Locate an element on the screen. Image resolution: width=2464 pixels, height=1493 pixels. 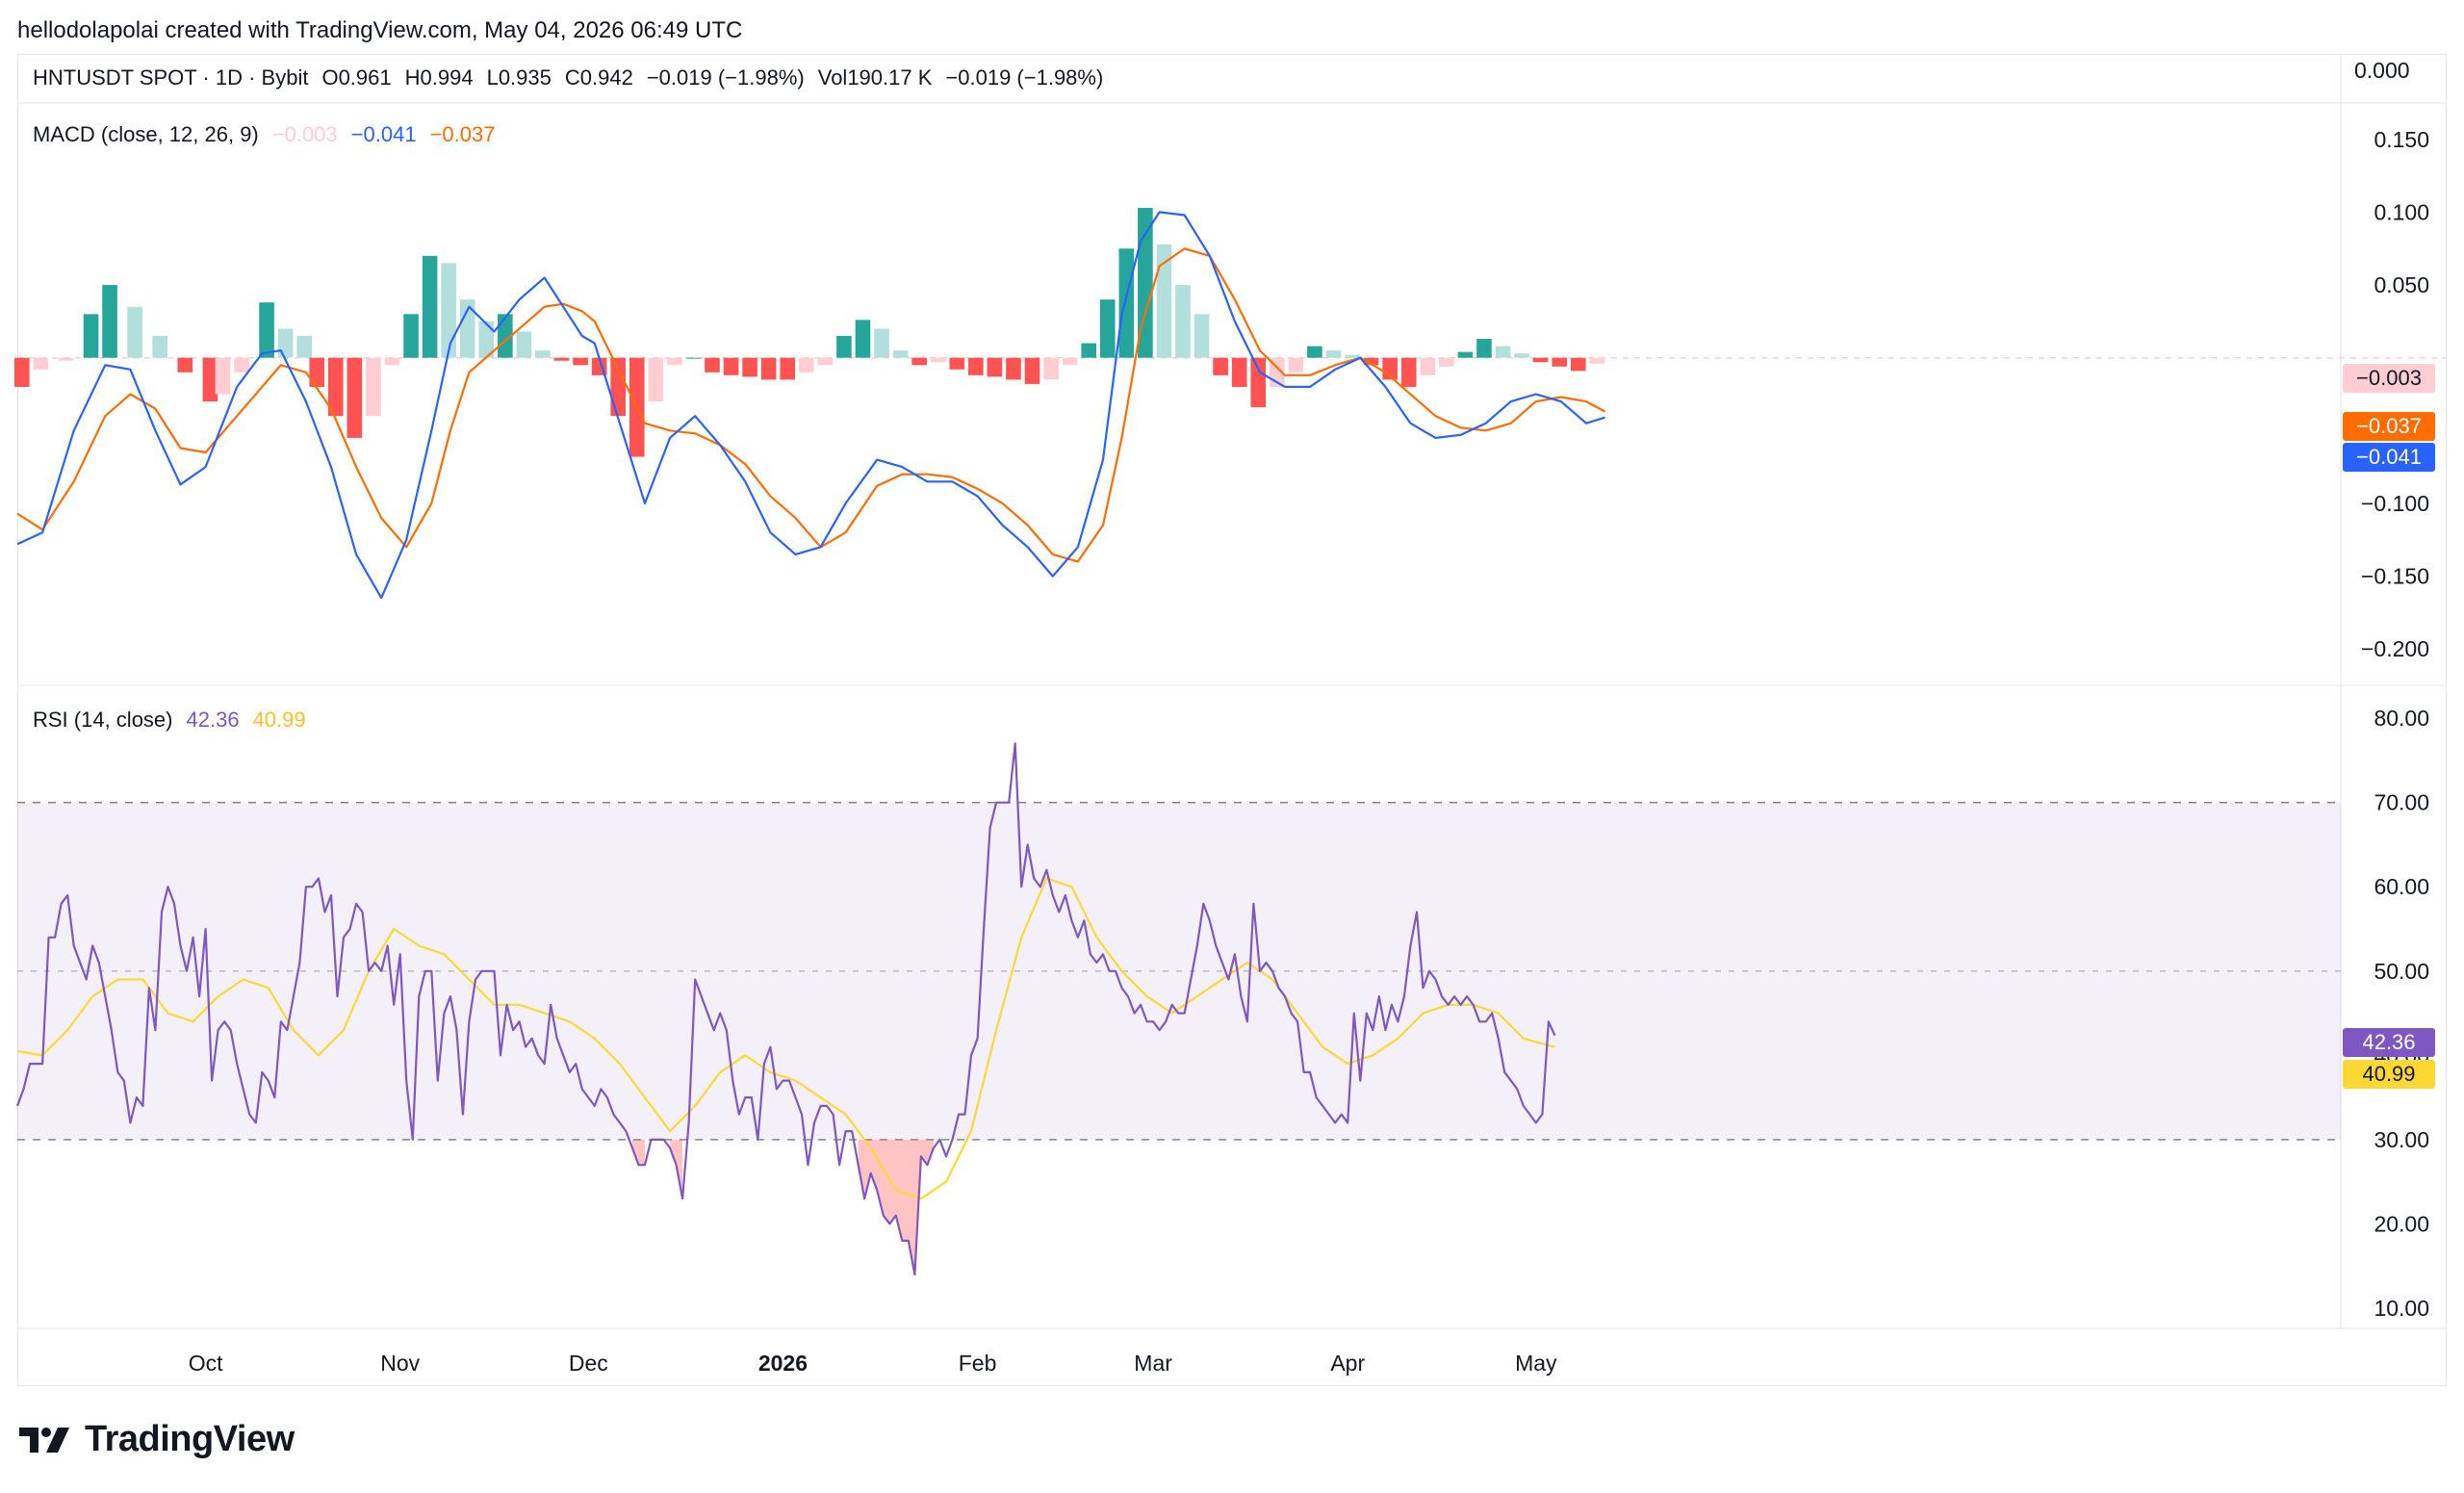
ohlc-change: −0.019 (−1.98%) is located at coordinates (725, 77).